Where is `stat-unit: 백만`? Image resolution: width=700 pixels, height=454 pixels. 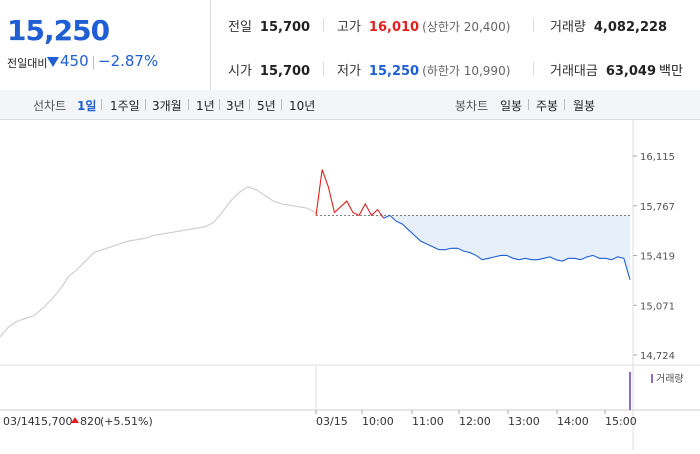 stat-unit: 백만 is located at coordinates (671, 71).